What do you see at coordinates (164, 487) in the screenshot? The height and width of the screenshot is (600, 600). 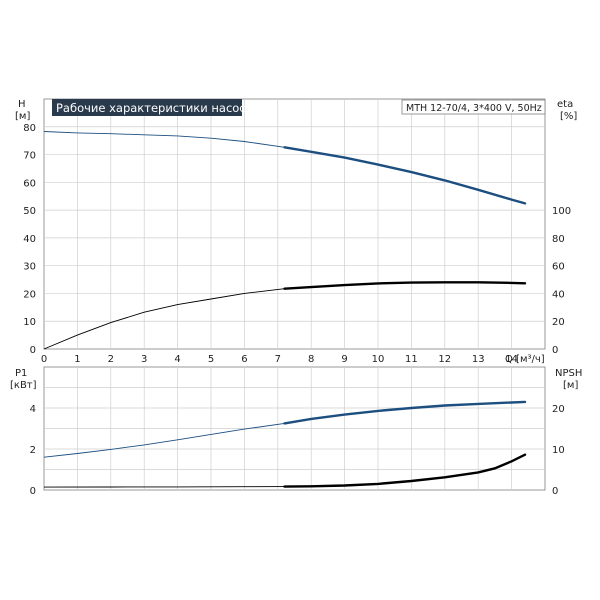 I see `npsh-curve-extended` at bounding box center [164, 487].